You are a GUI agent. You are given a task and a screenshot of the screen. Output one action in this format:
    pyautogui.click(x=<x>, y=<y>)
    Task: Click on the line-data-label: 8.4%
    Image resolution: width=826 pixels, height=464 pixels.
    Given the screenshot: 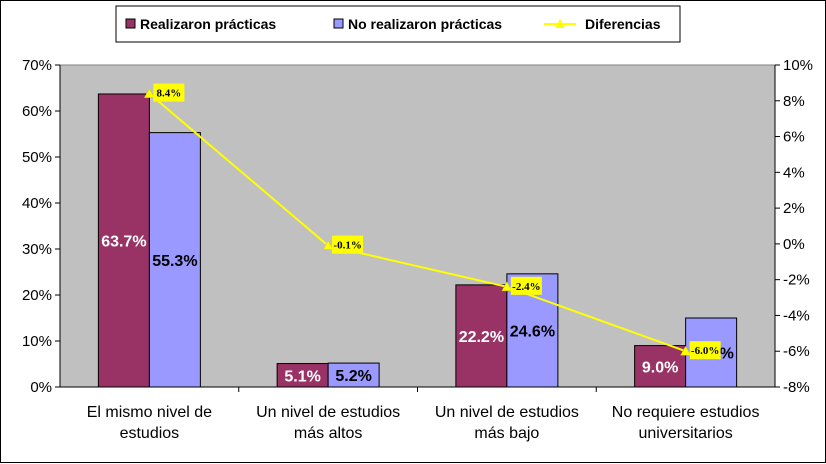 What is the action you would take?
    pyautogui.click(x=169, y=94)
    